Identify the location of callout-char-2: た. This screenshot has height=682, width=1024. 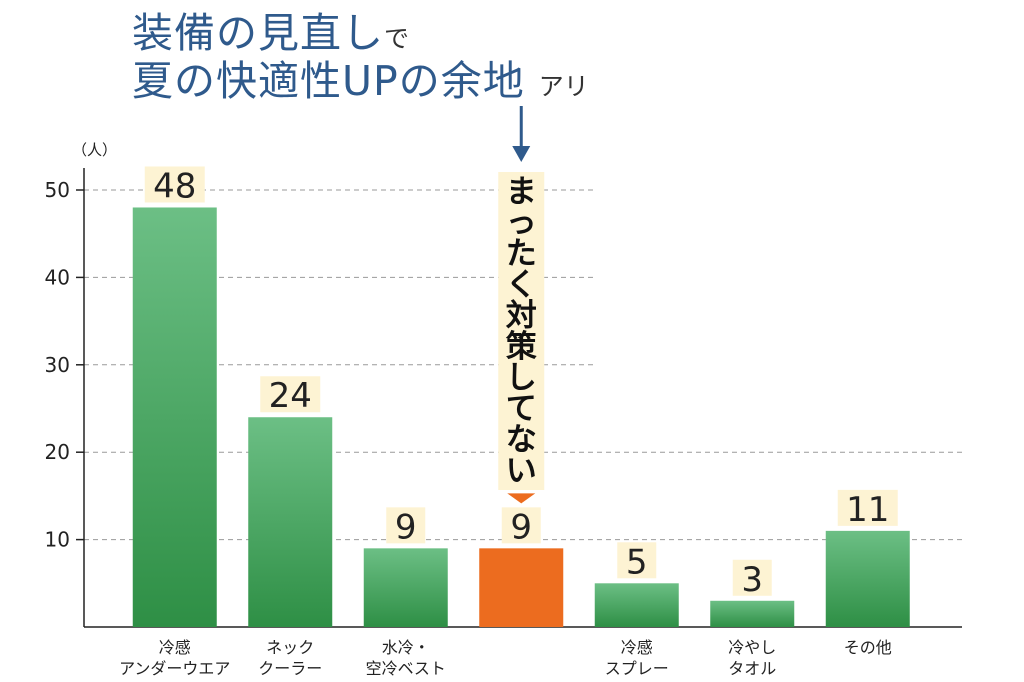
(521, 254).